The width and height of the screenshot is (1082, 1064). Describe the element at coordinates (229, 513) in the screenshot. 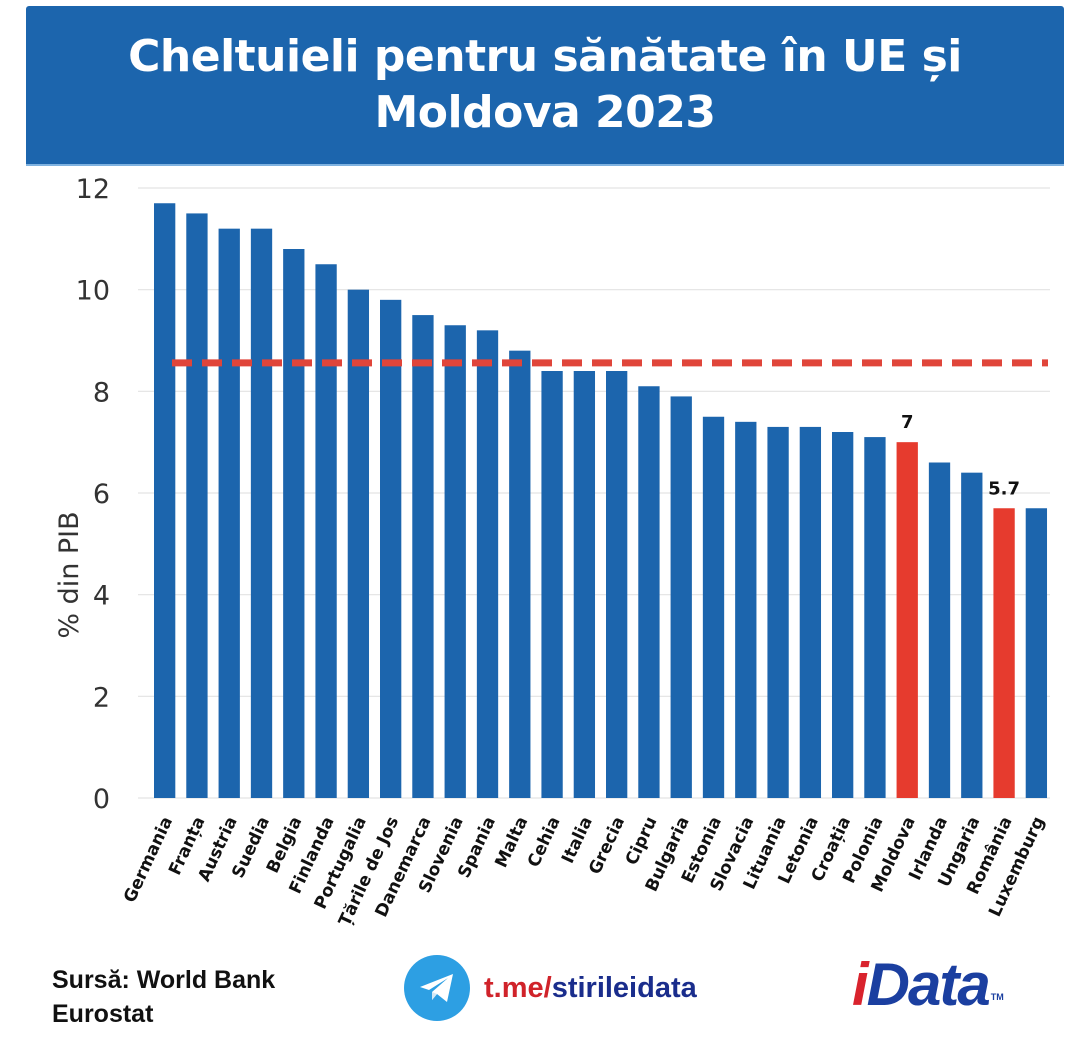

I see `bar-austria` at that location.